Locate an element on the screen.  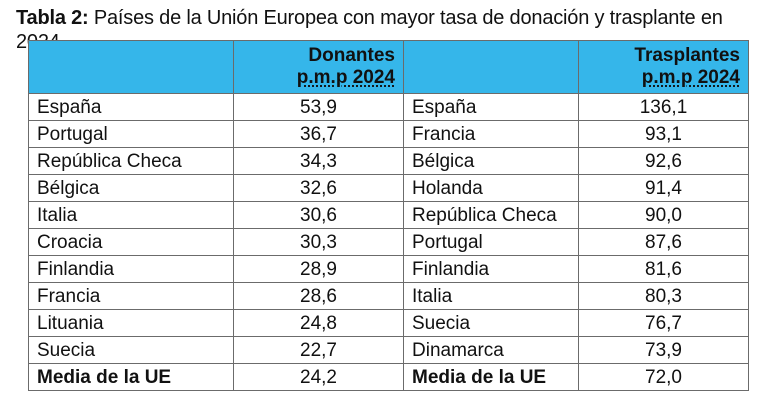
donor-country: España is located at coordinates (131, 107).